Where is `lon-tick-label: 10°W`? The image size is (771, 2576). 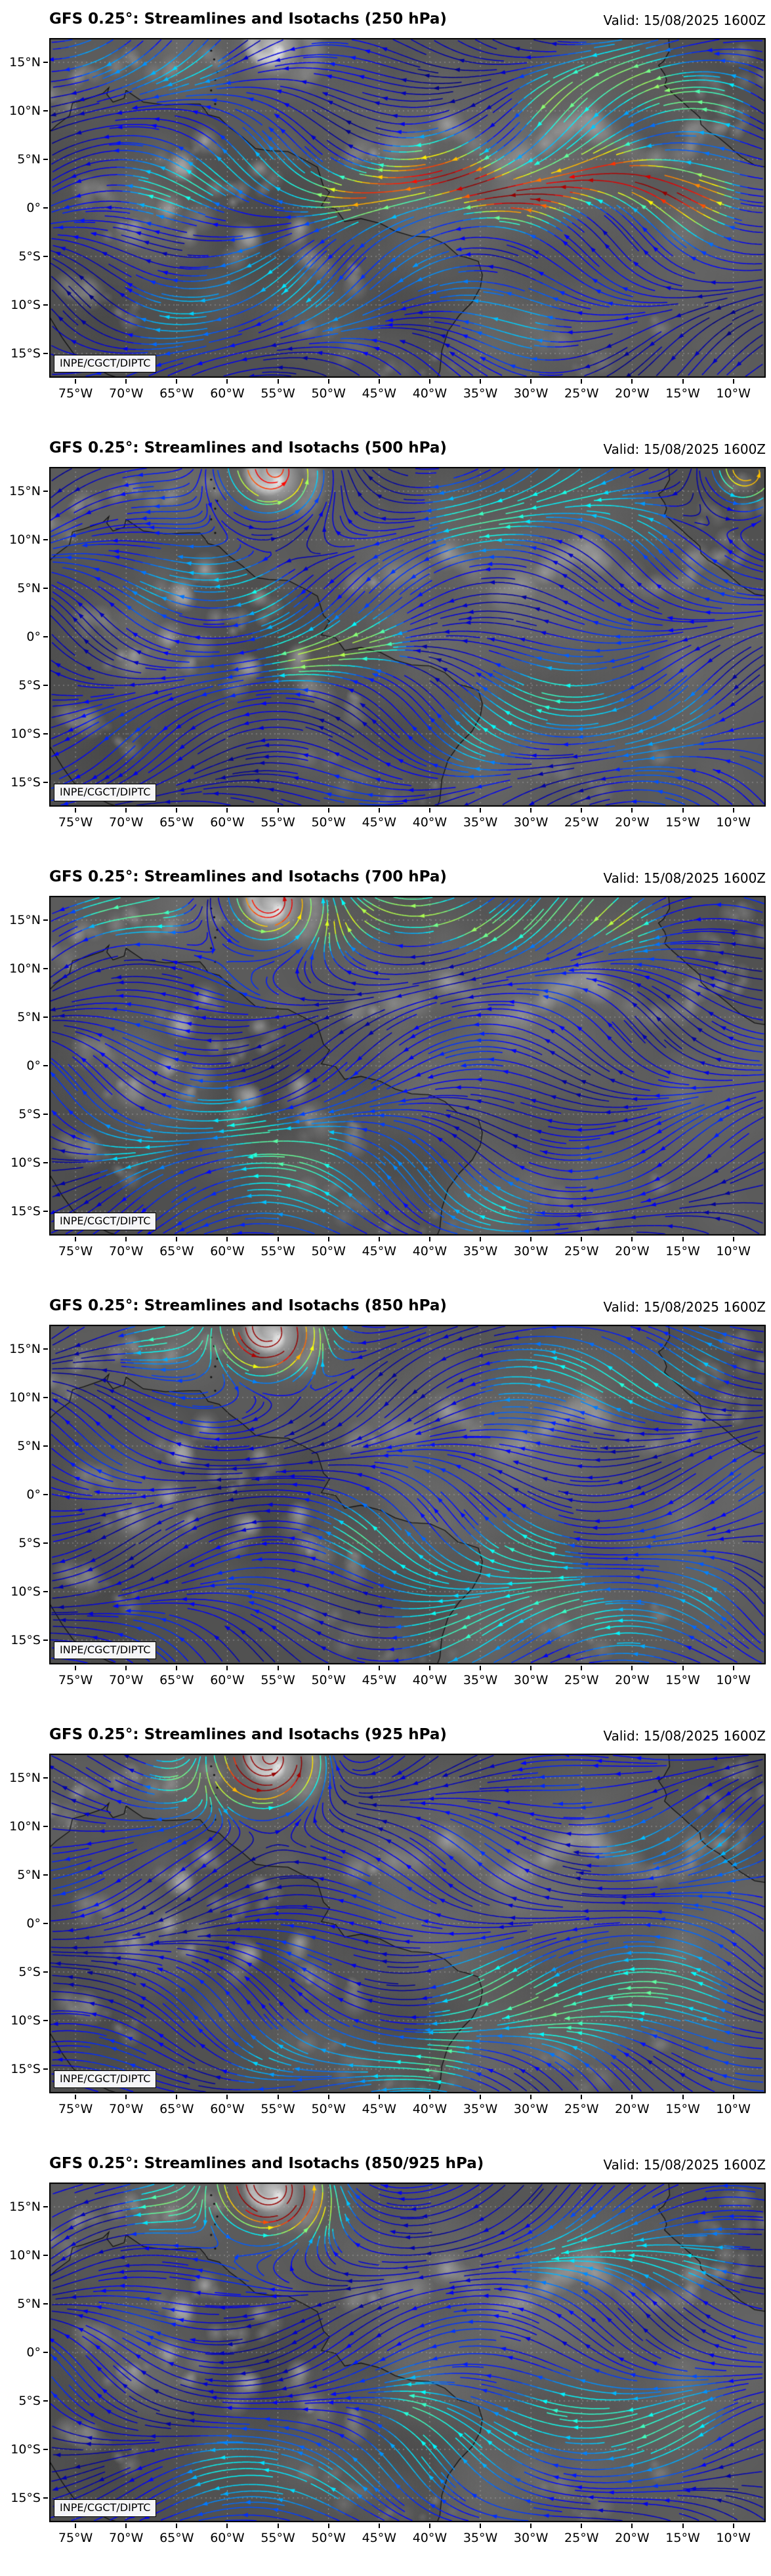
lon-tick-label: 10°W is located at coordinates (733, 2109).